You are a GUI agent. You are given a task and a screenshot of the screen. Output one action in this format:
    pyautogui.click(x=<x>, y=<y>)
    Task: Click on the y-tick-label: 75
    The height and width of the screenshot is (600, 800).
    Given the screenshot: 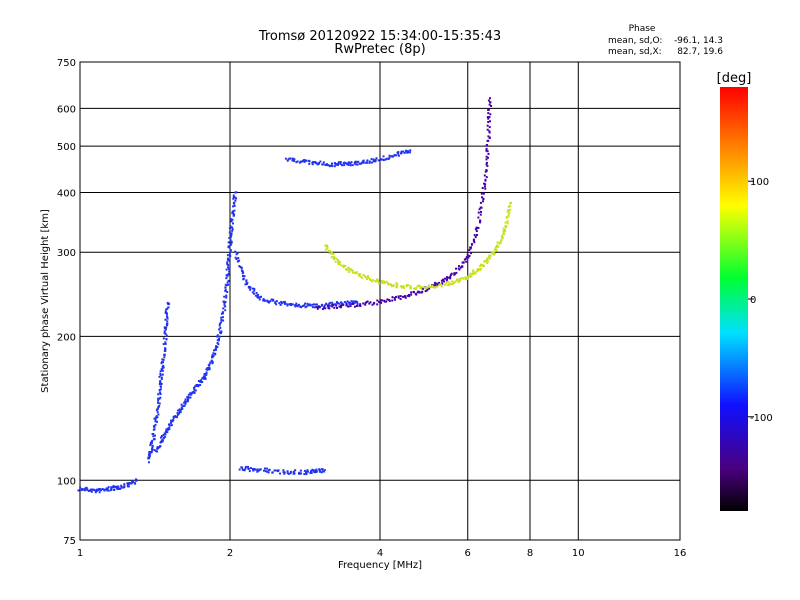 What is the action you would take?
    pyautogui.click(x=69, y=541)
    